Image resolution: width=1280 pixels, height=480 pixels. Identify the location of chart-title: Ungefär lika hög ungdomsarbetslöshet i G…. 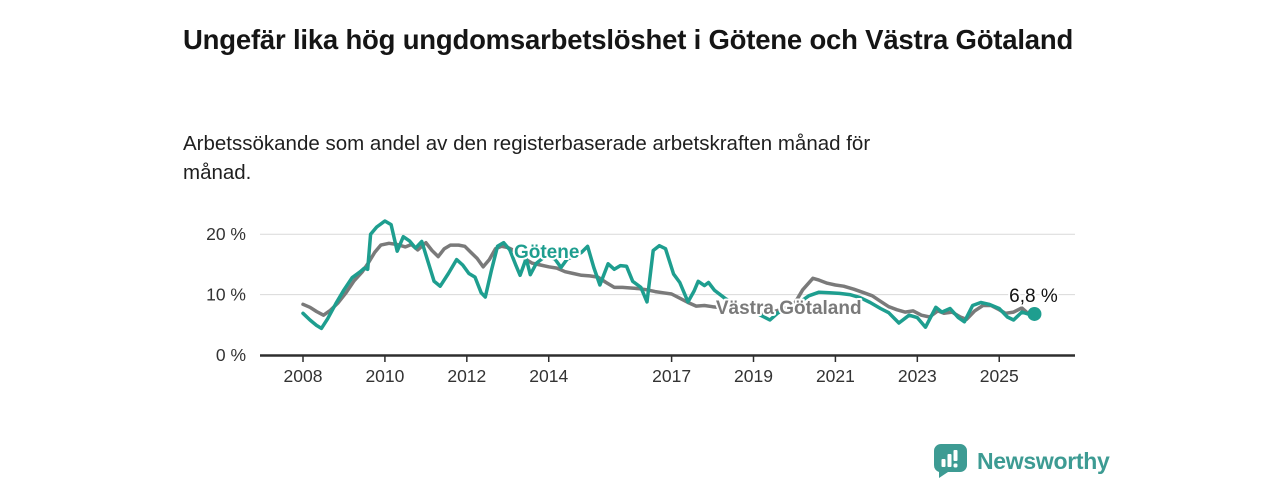
(628, 40).